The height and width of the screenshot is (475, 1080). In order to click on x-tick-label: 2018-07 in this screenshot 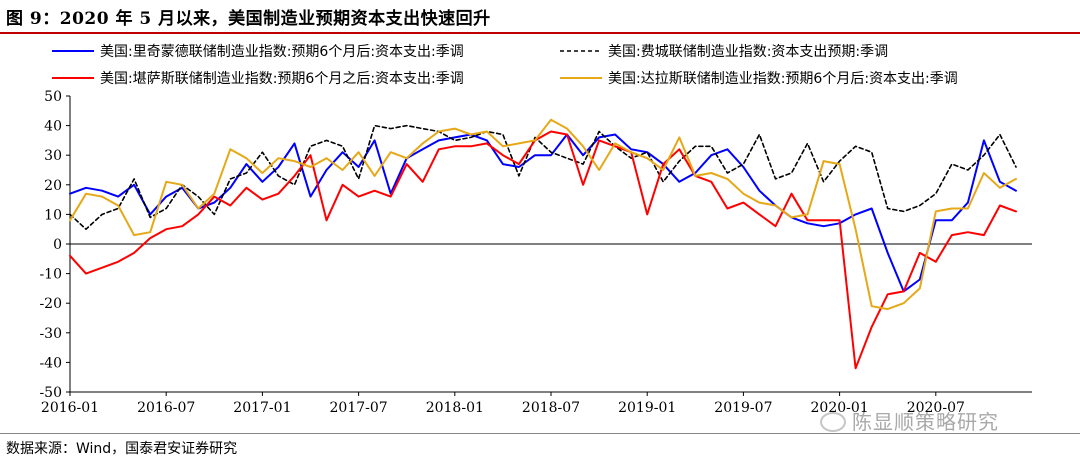, I will do `click(551, 408)`.